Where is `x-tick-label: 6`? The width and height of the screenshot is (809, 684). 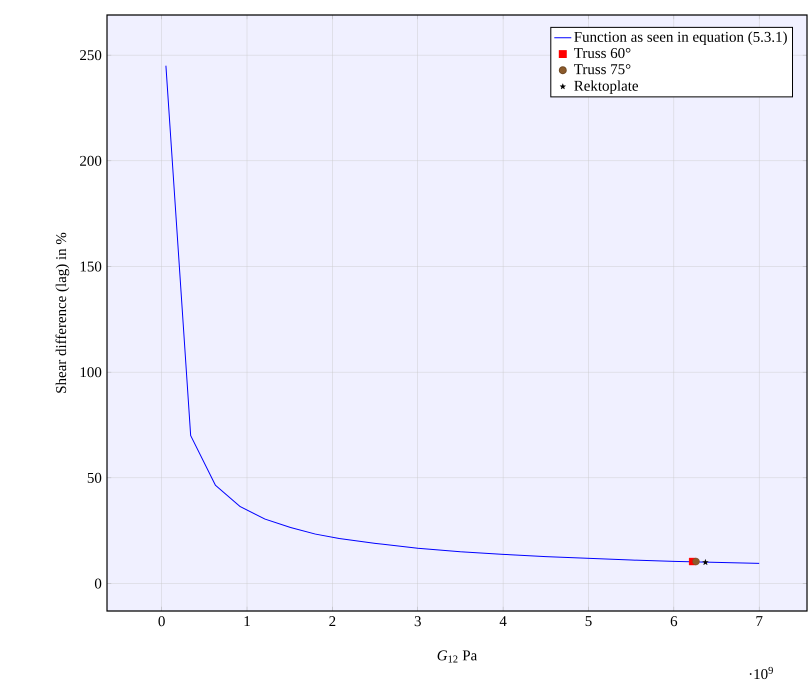
x-tick-label: 6 is located at coordinates (674, 621).